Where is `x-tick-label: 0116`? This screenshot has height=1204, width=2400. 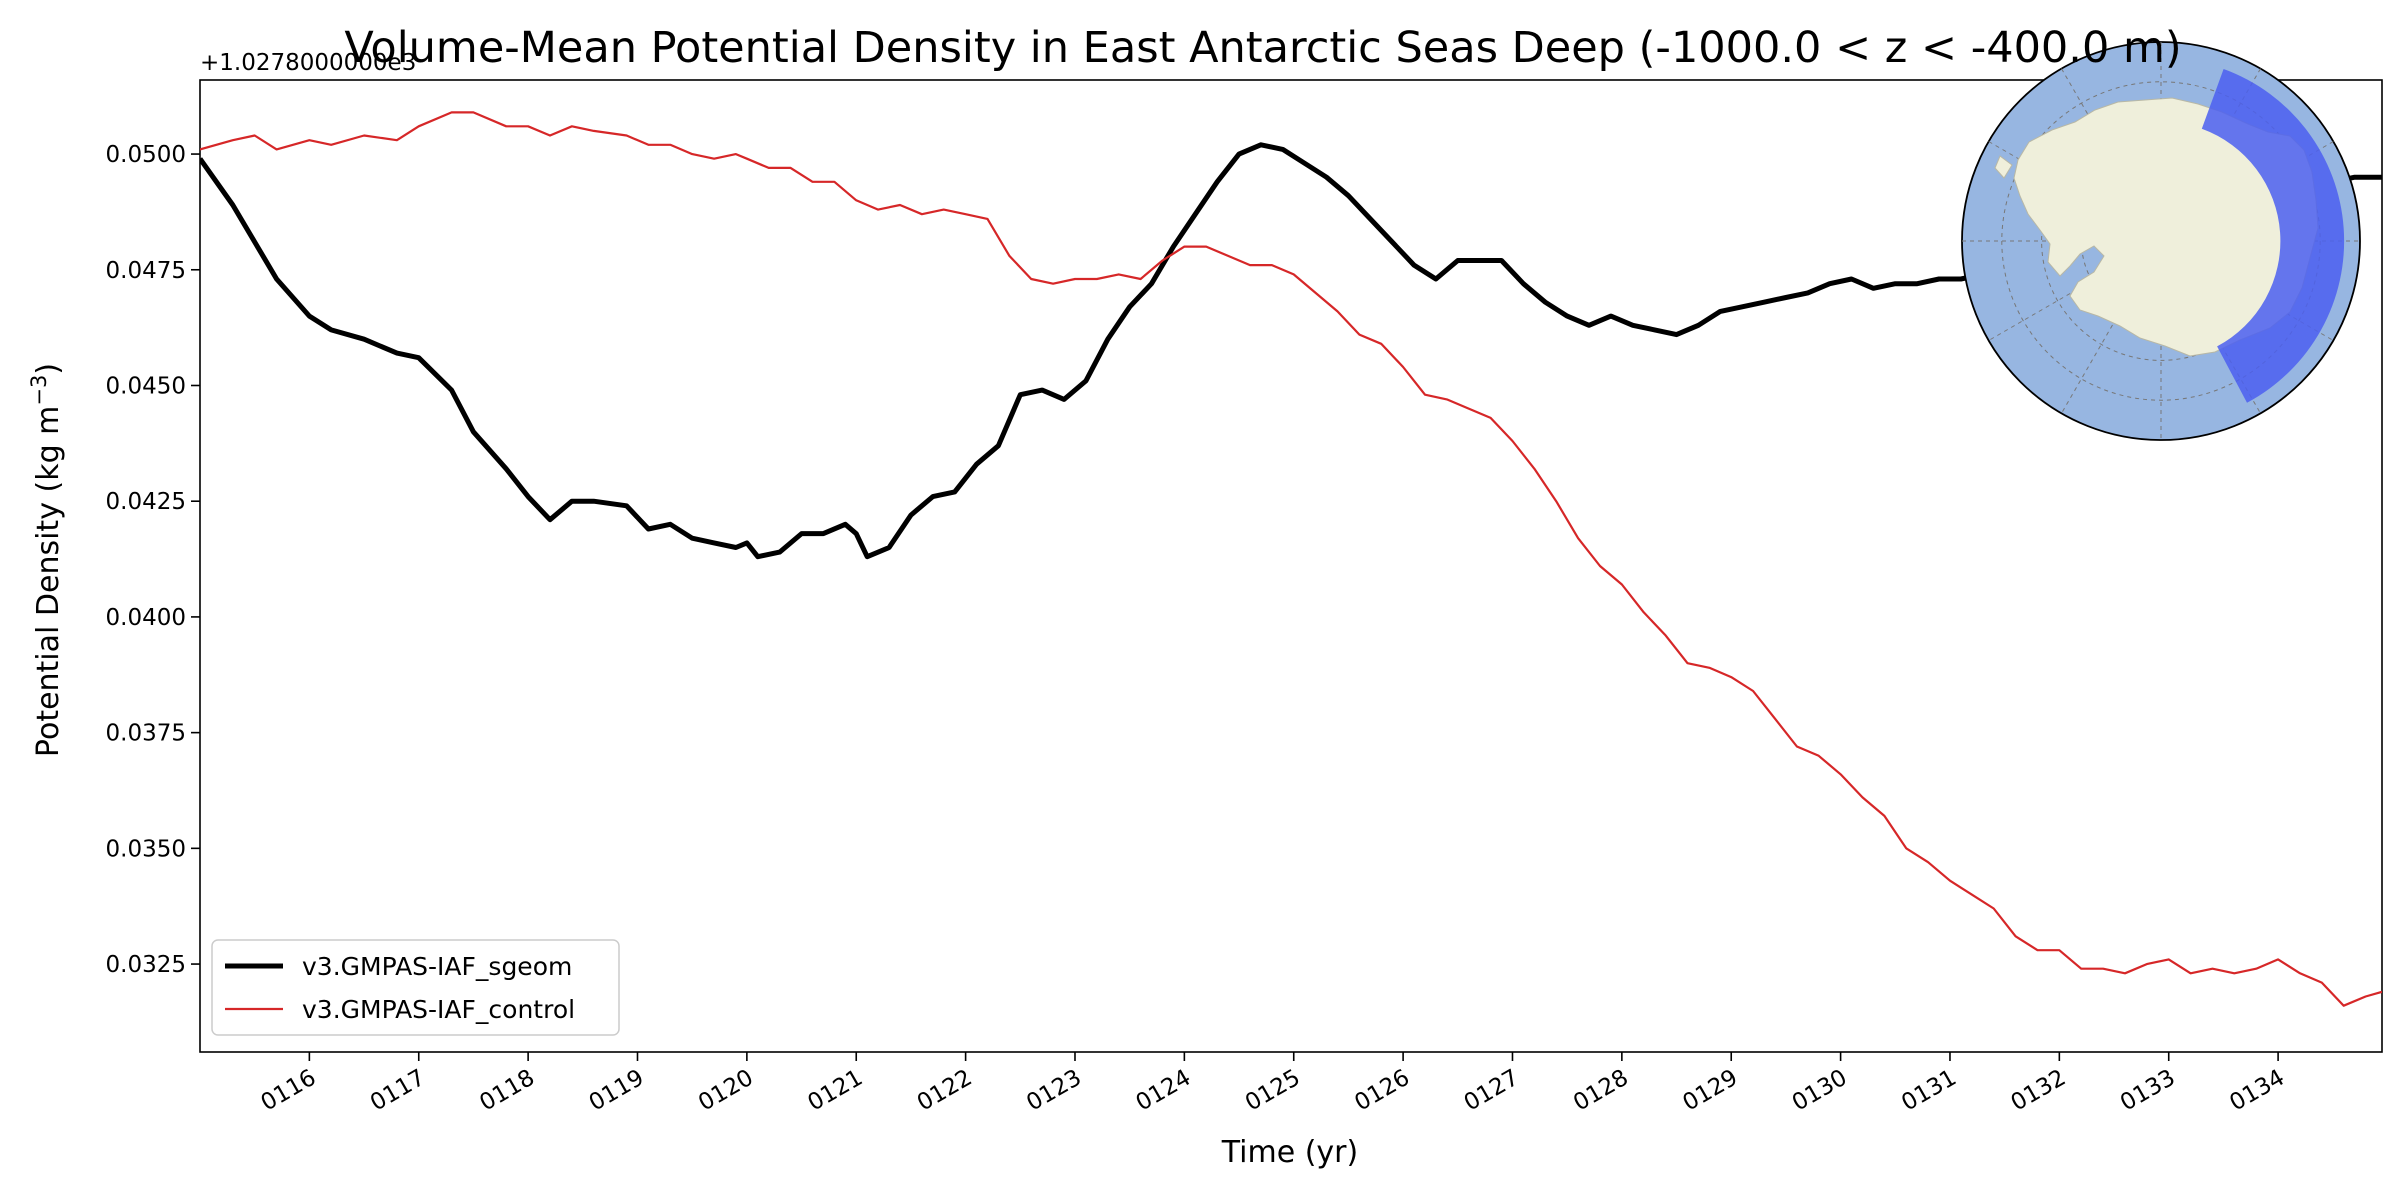 x-tick-label: 0116 is located at coordinates (289, 1091).